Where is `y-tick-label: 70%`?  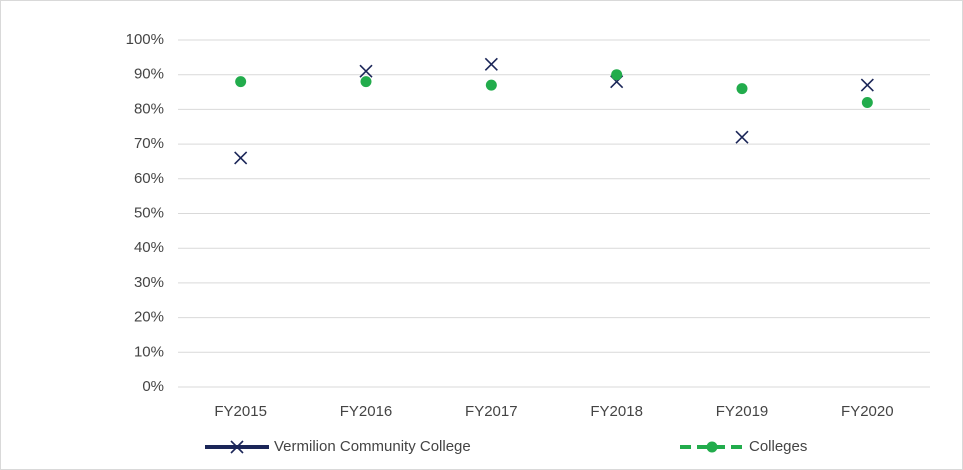
y-tick-label: 70% is located at coordinates (149, 143).